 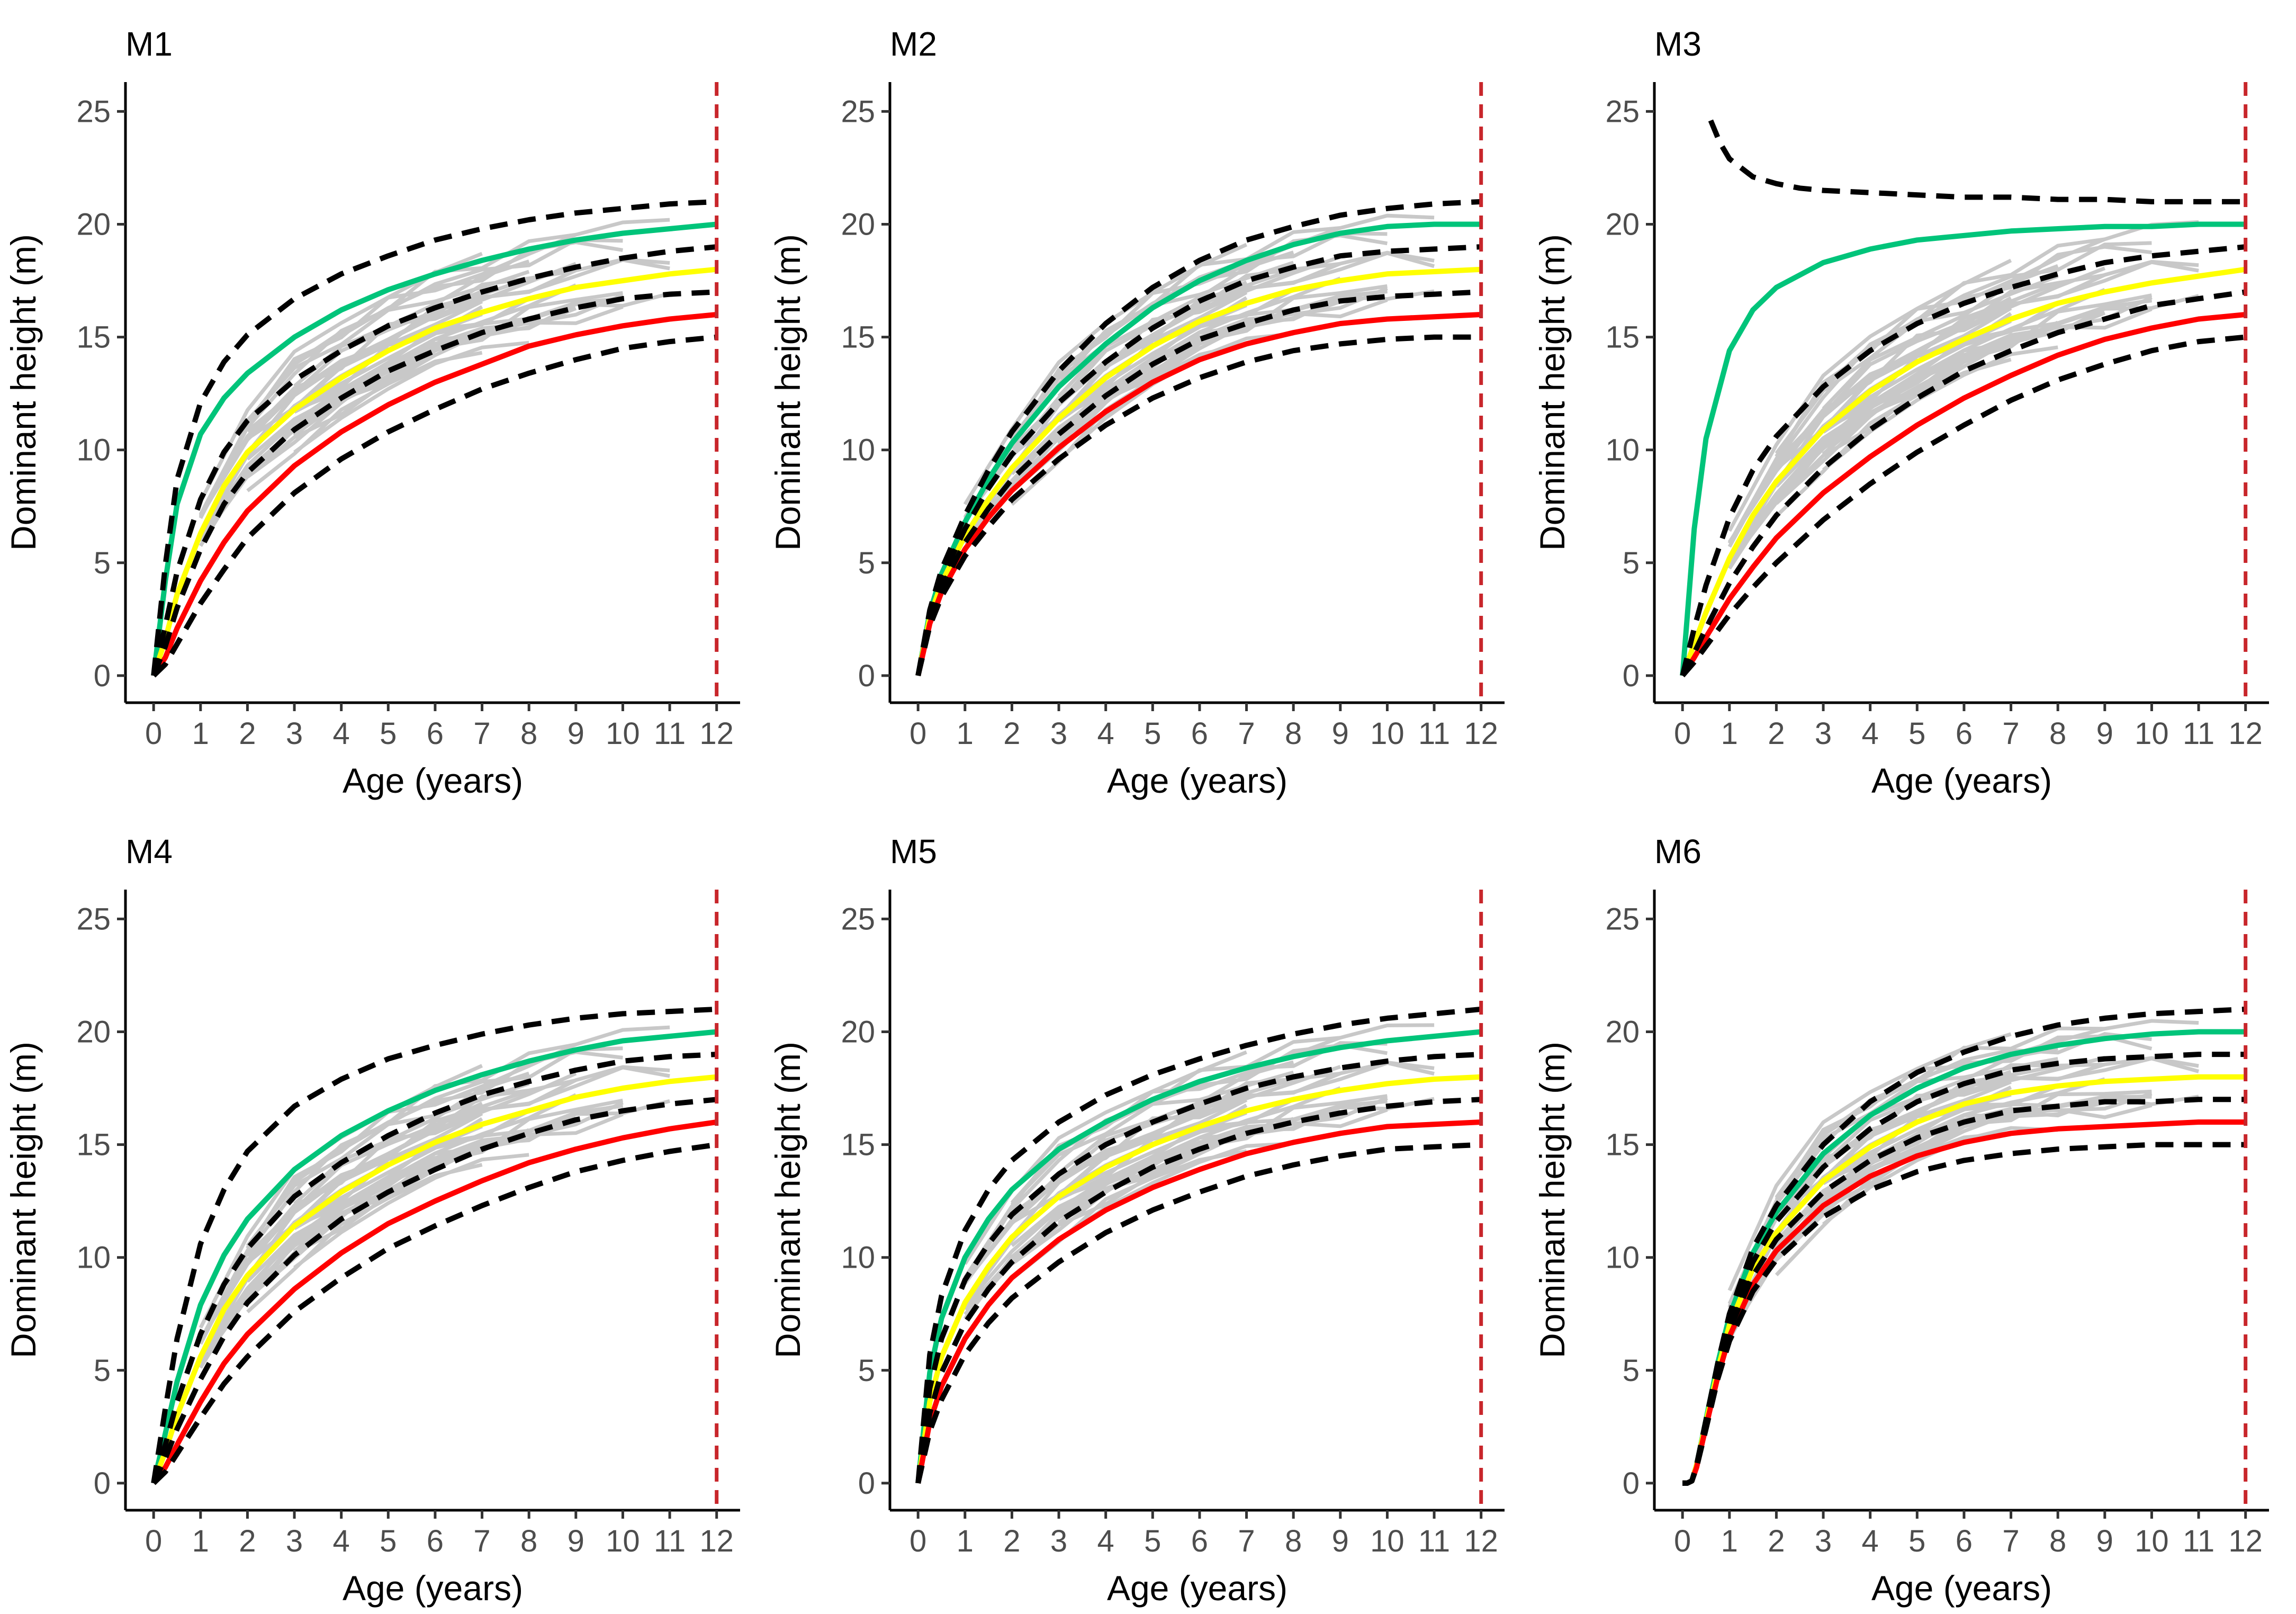 What do you see at coordinates (1678, 851) in the screenshot?
I see `panel-title: M6` at bounding box center [1678, 851].